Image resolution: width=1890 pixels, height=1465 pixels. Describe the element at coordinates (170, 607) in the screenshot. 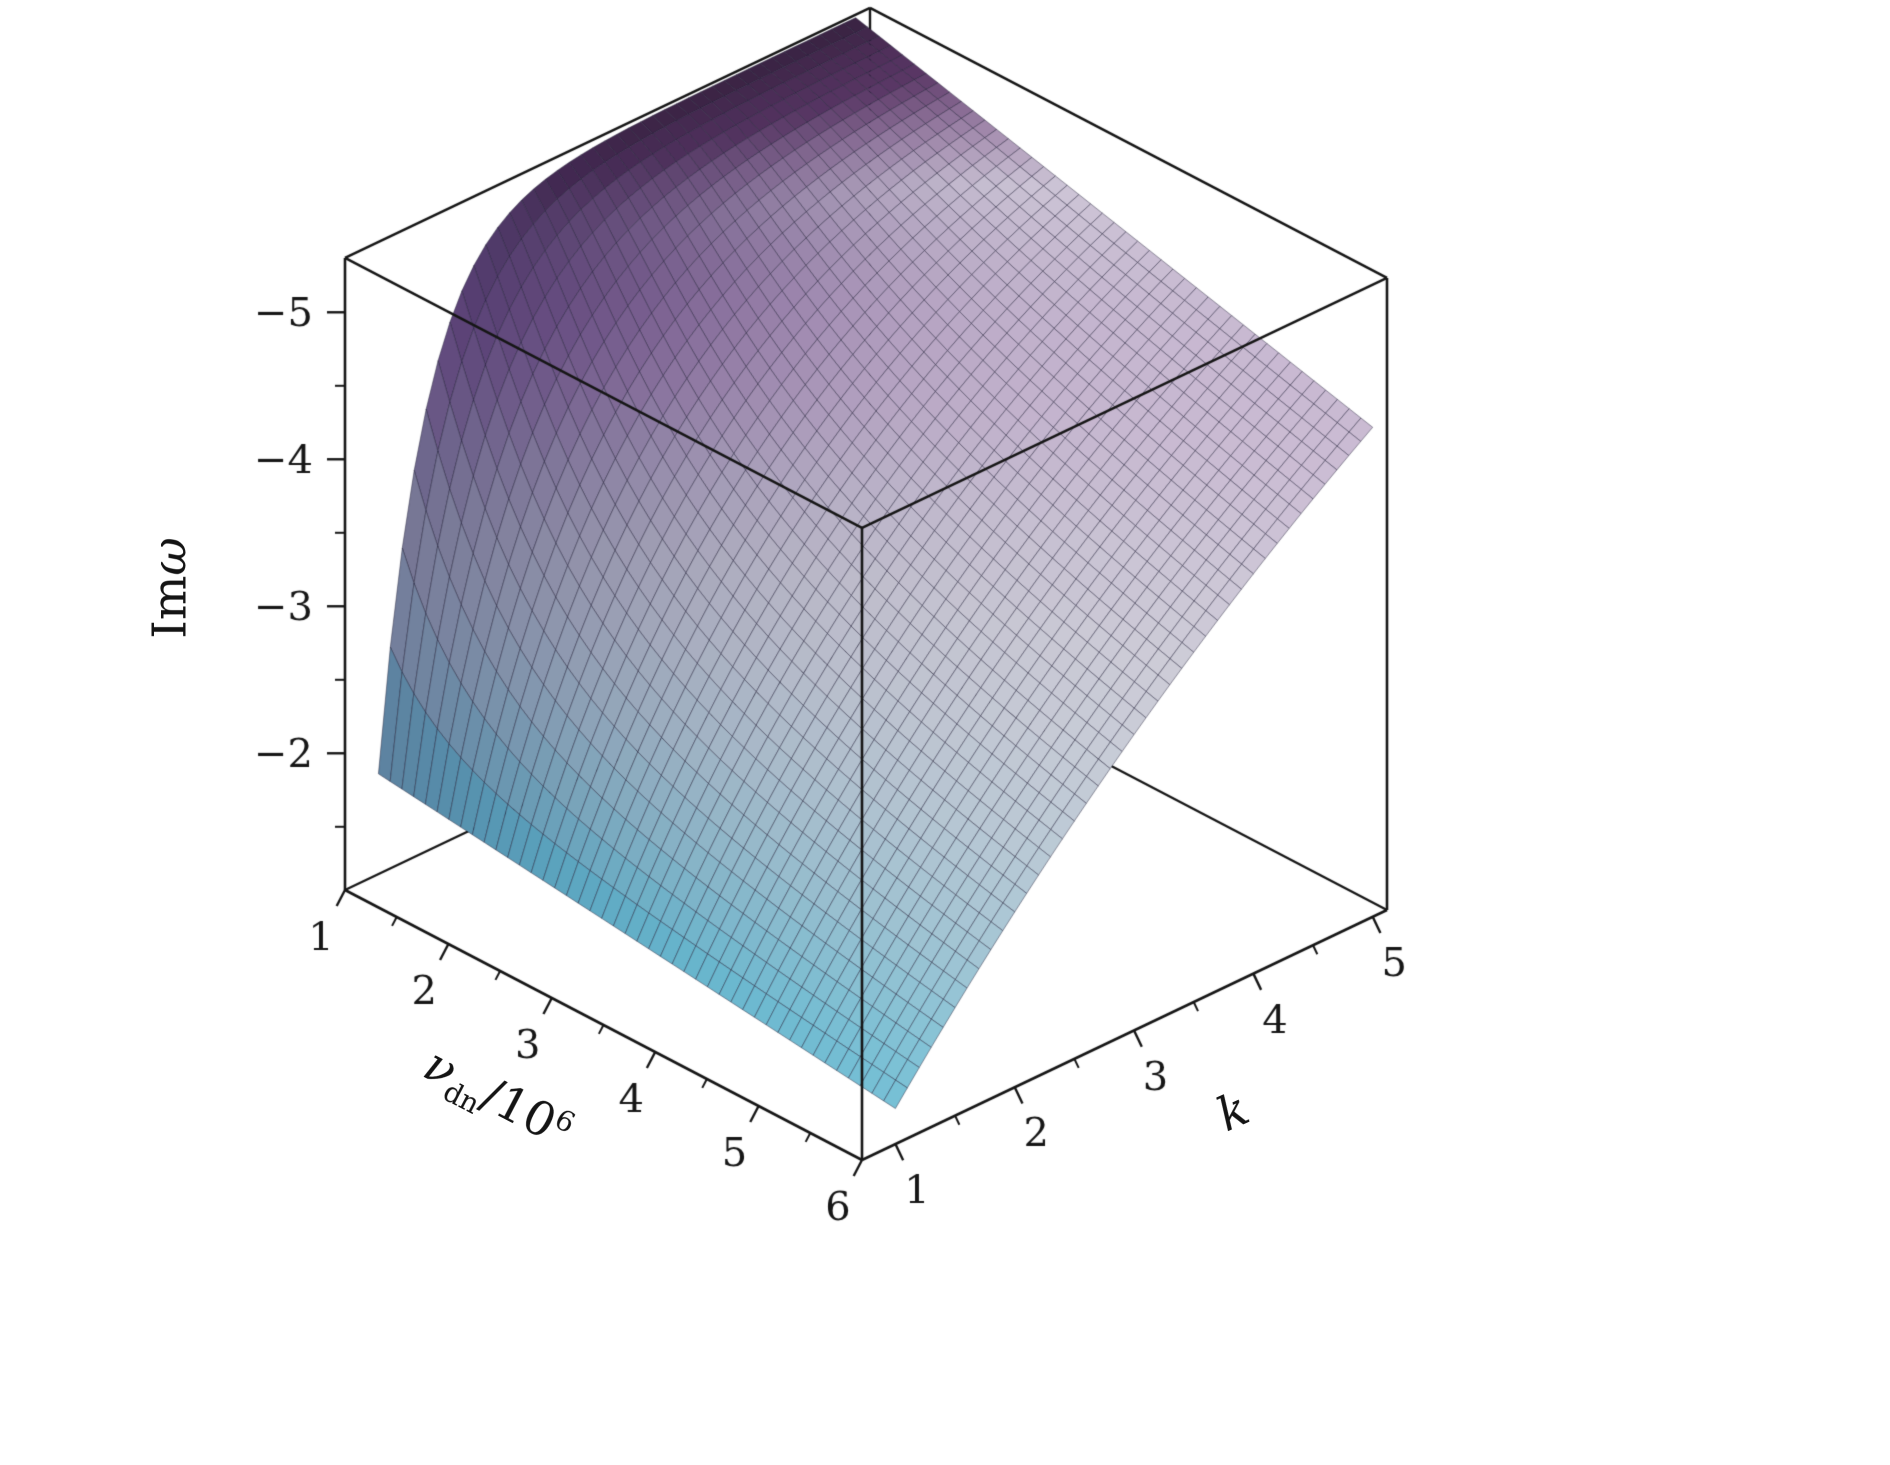

I see `z-axis-label-roman: Im` at that location.